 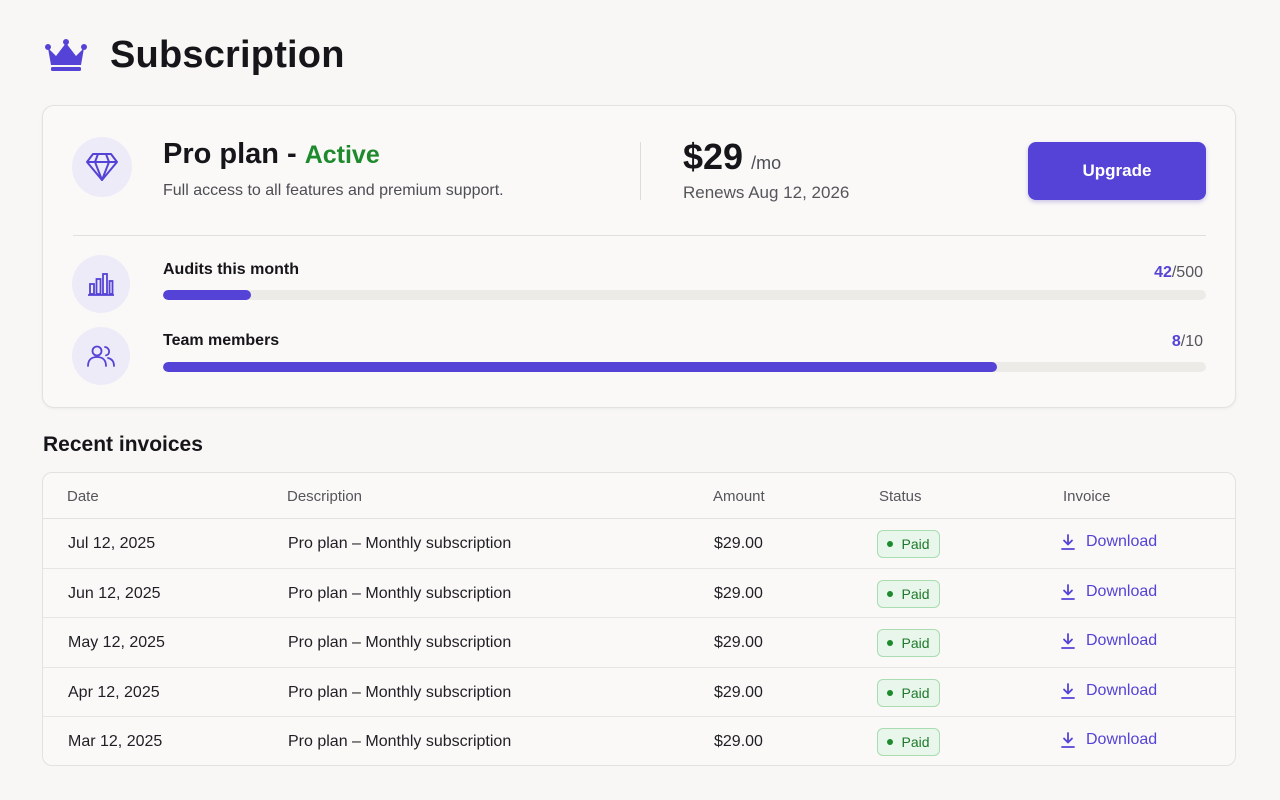 What do you see at coordinates (221, 340) in the screenshot?
I see `usage-label-team: Team members` at bounding box center [221, 340].